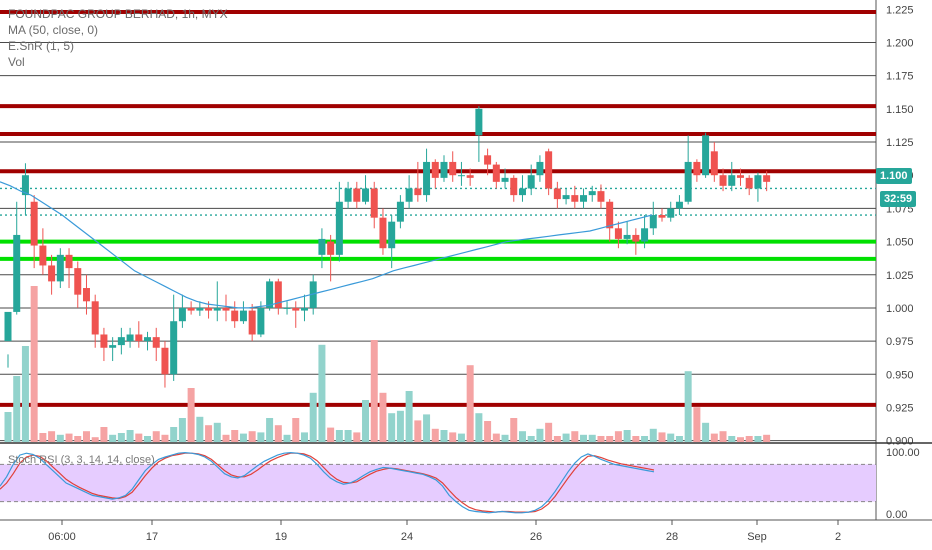 This screenshot has width=932, height=550. I want to click on price-axis-bg, so click(904, 275).